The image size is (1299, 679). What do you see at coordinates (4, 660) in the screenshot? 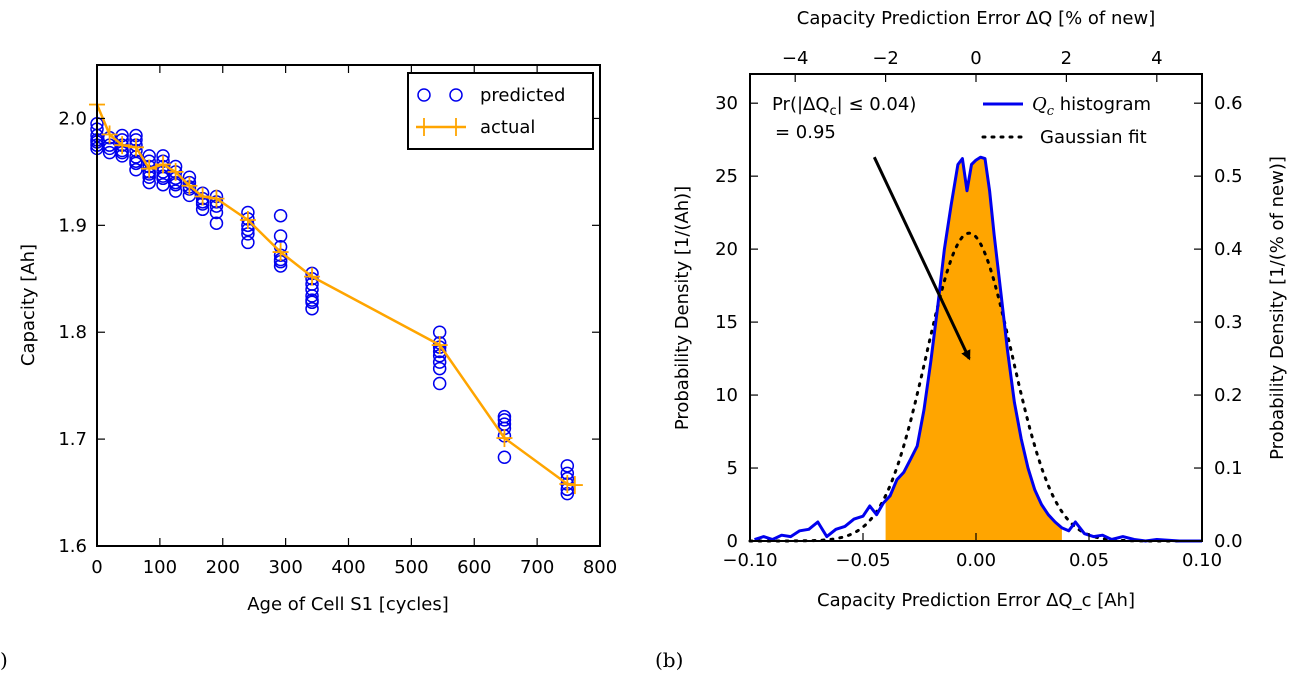
I see `panel-a-label: )` at bounding box center [4, 660].